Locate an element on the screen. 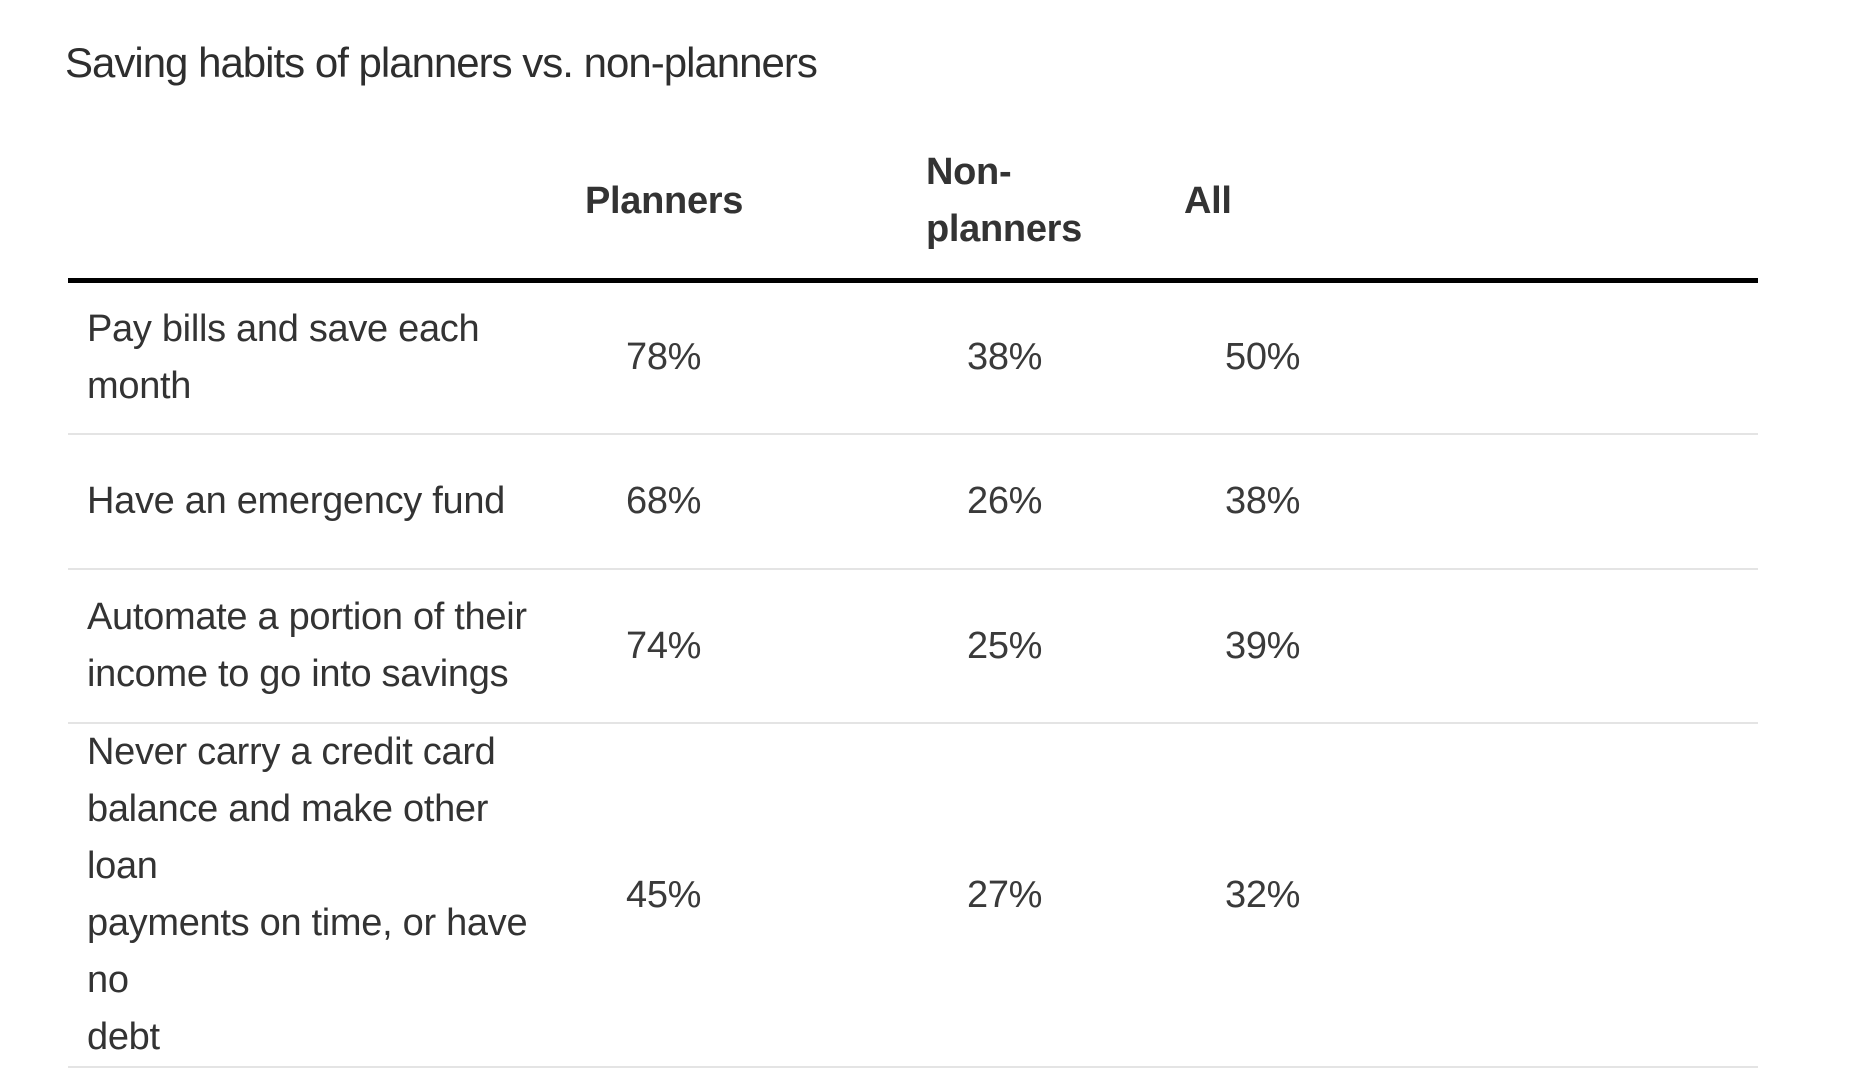 The width and height of the screenshot is (1856, 1068). column-header-non-planners: Non- planners is located at coordinates (1055, 204).